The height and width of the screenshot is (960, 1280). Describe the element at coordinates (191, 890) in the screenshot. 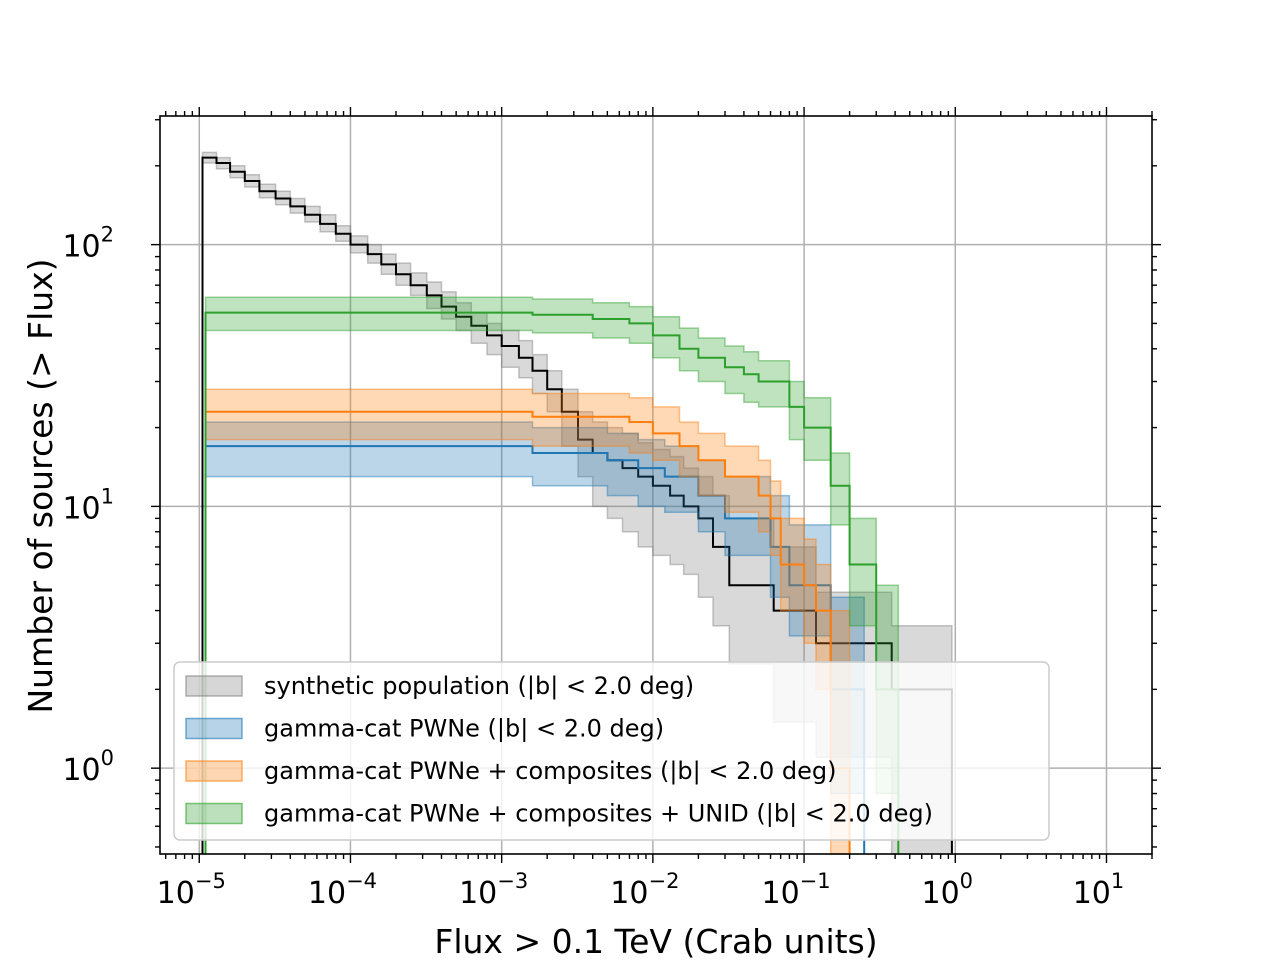

I see `x-tick-label-0: 10⁻⁵` at that location.